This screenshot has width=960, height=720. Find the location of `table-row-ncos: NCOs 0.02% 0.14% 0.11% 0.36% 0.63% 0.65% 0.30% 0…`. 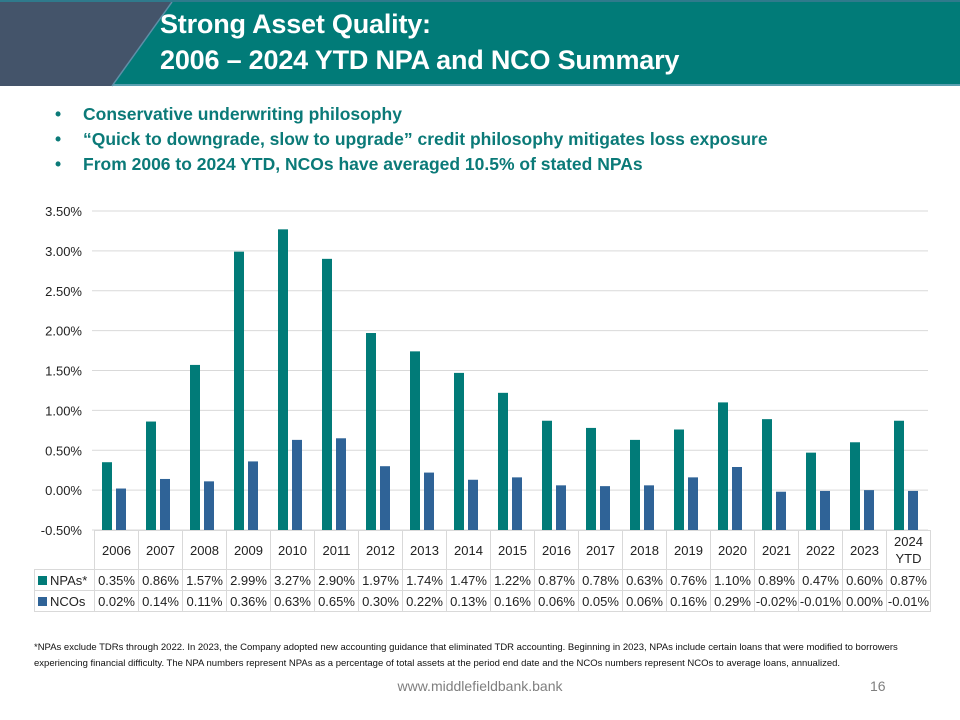

table-row-ncos: NCOs 0.02% 0.14% 0.11% 0.36% 0.63% 0.65% 0.30% 0… is located at coordinates (482, 601).